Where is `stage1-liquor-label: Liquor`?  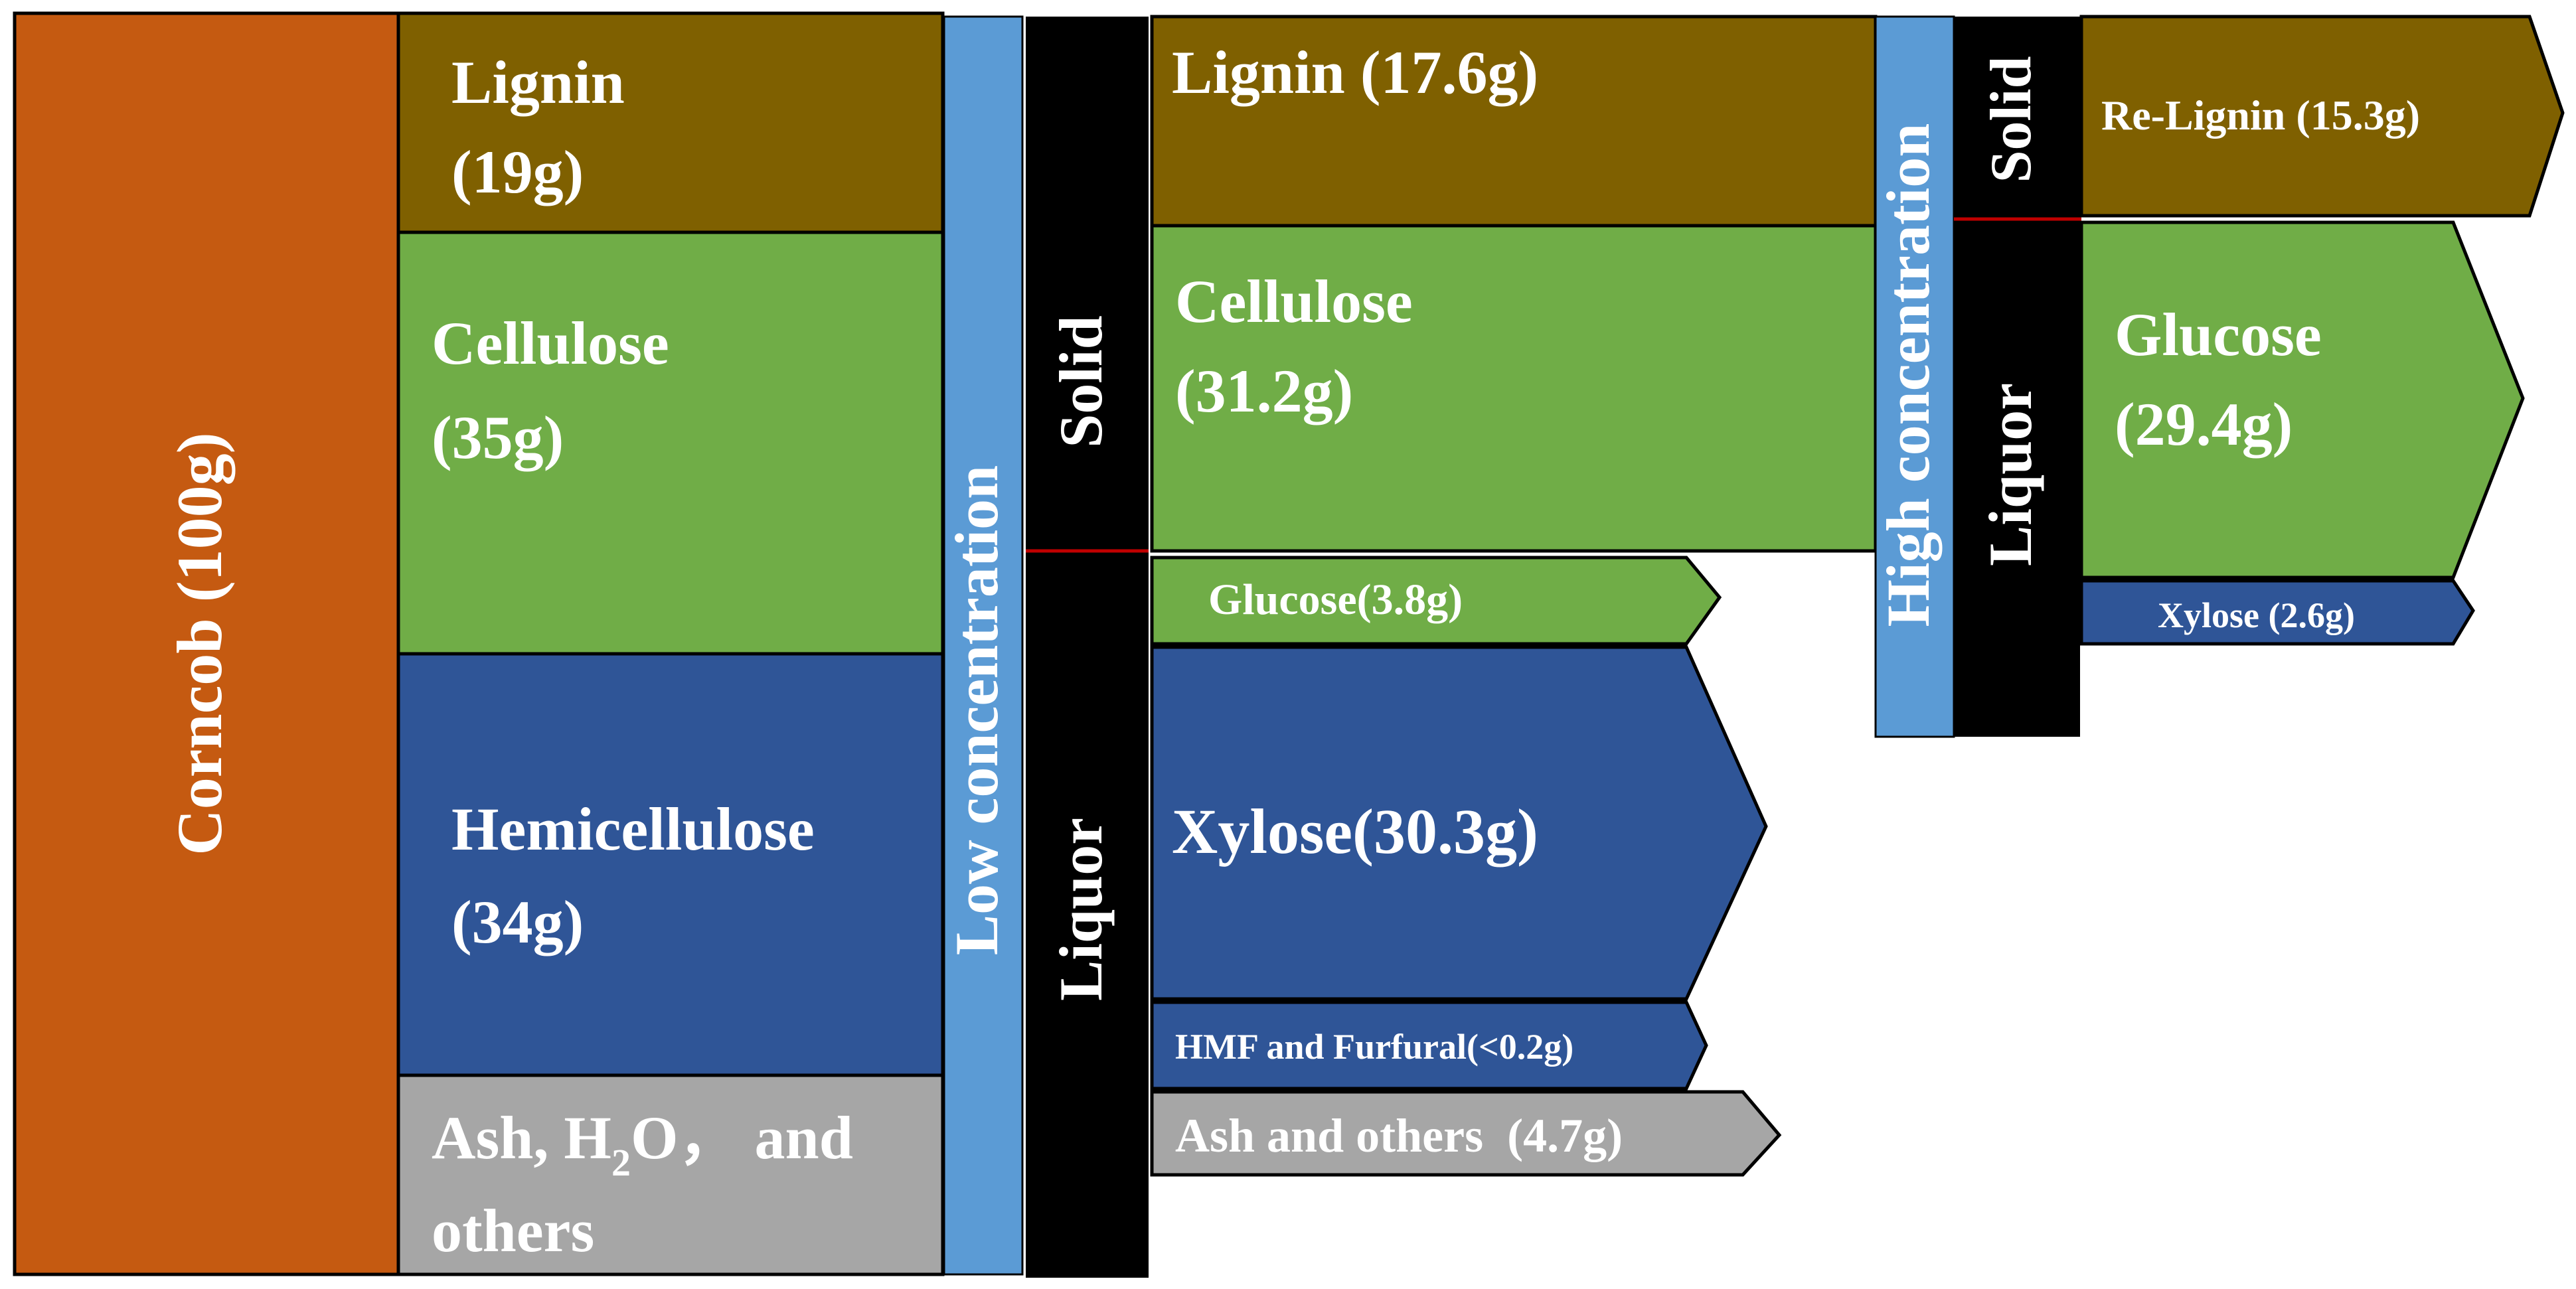 stage1-liquor-label: Liquor is located at coordinates (1081, 909).